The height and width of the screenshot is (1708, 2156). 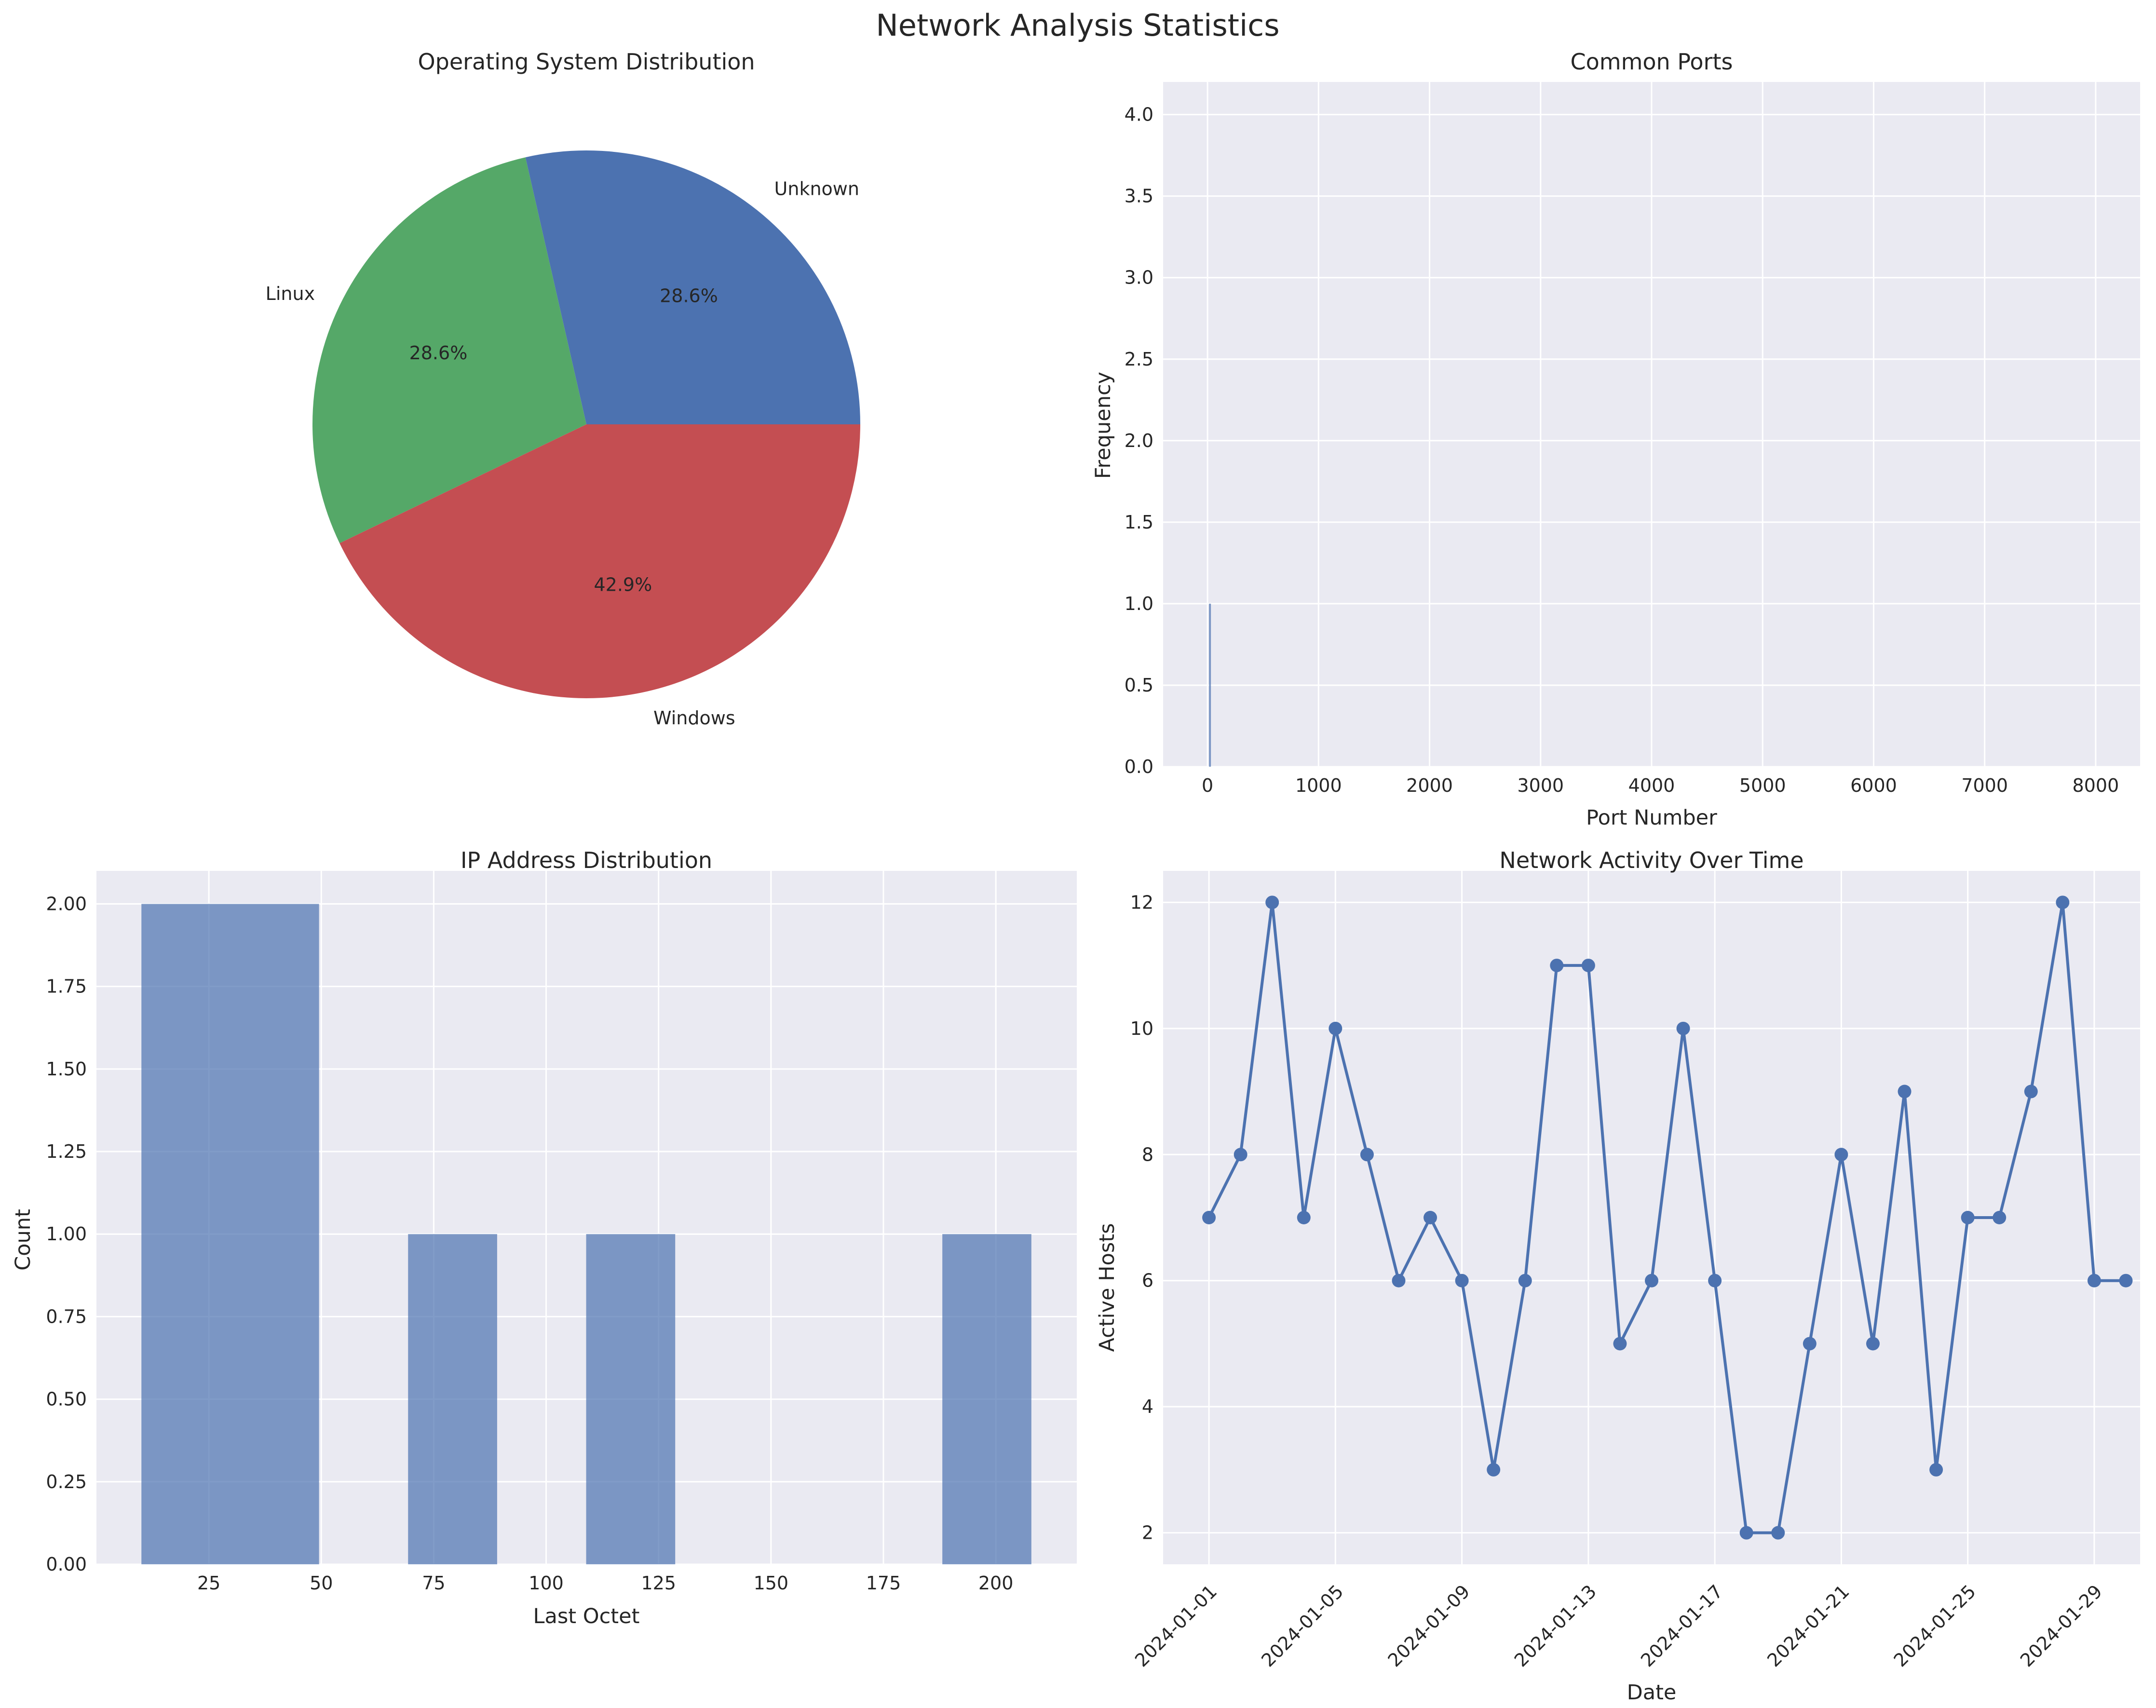 What do you see at coordinates (1147, 1406) in the screenshot?
I see `activity-y-tick-label: 4` at bounding box center [1147, 1406].